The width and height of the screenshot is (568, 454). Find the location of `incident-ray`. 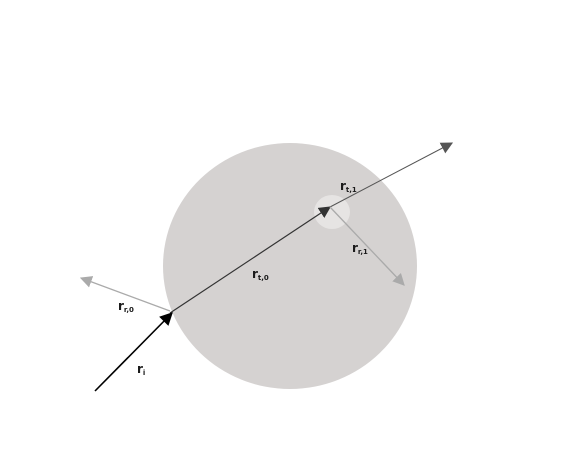

incident-ray is located at coordinates (133, 352).